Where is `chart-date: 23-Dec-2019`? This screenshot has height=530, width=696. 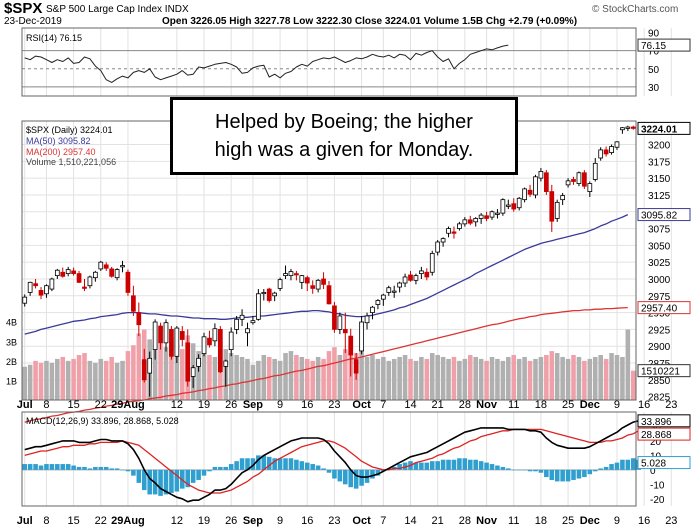
chart-date: 23-Dec-2019 is located at coordinates (33, 21).